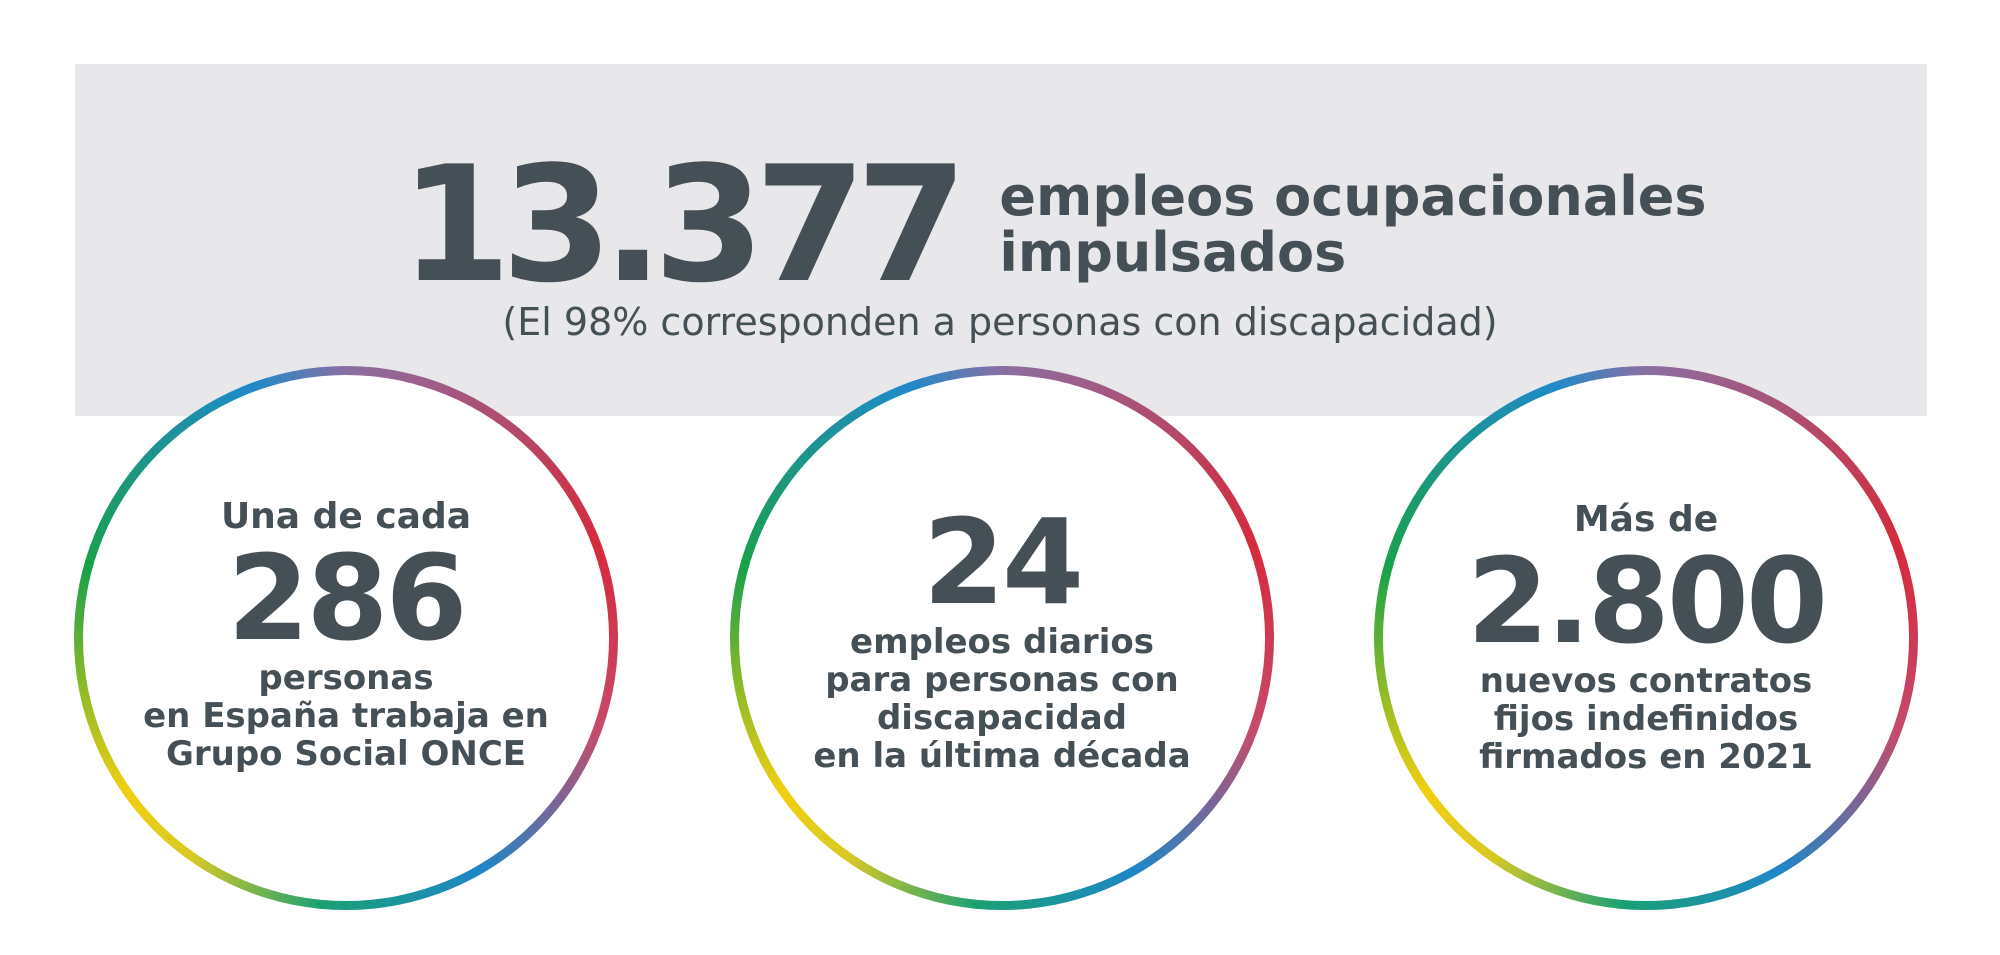 This screenshot has width=2000, height=955. I want to click on stat-circle-3-number: 2.800, so click(1647, 601).